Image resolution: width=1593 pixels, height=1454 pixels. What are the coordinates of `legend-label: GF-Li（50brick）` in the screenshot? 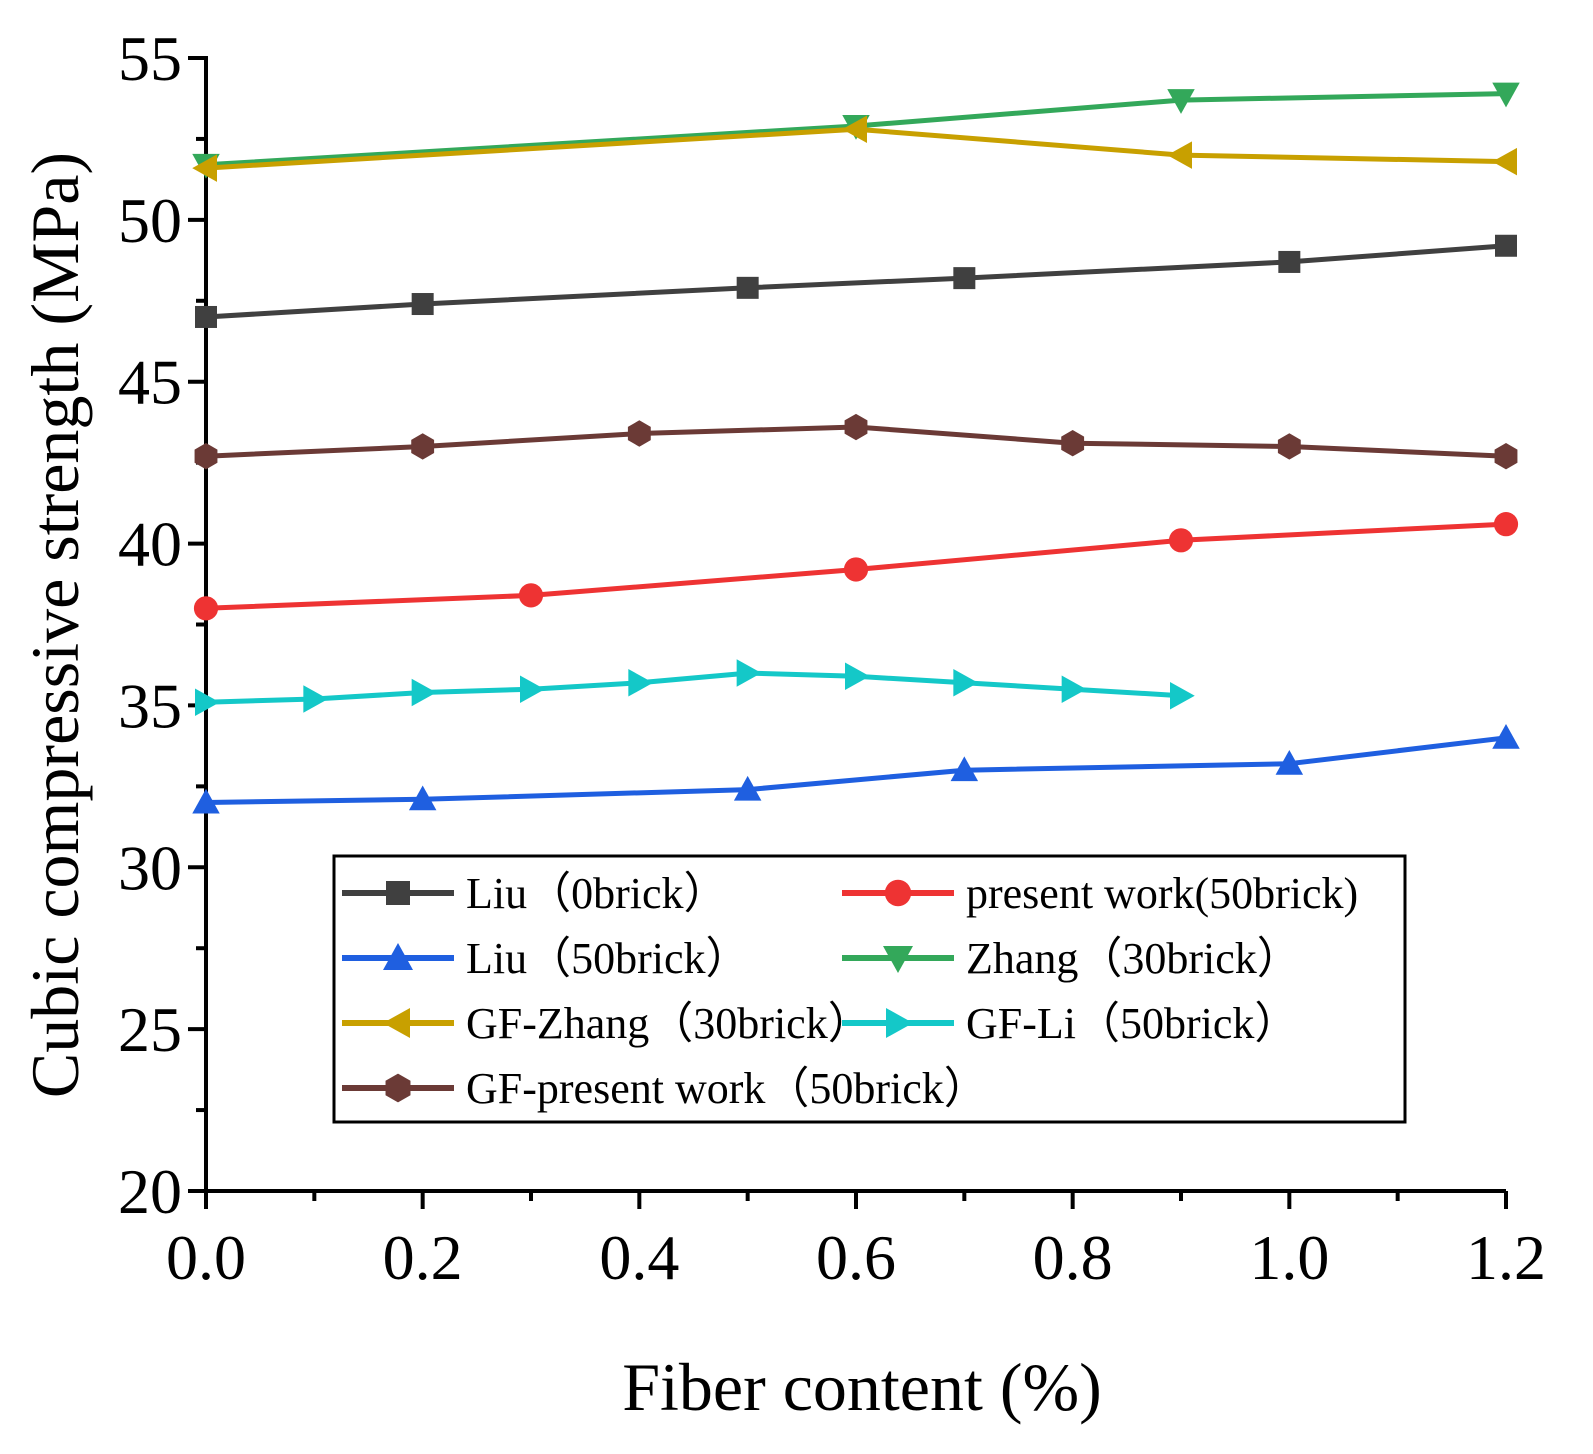 It's located at (1132, 1023).